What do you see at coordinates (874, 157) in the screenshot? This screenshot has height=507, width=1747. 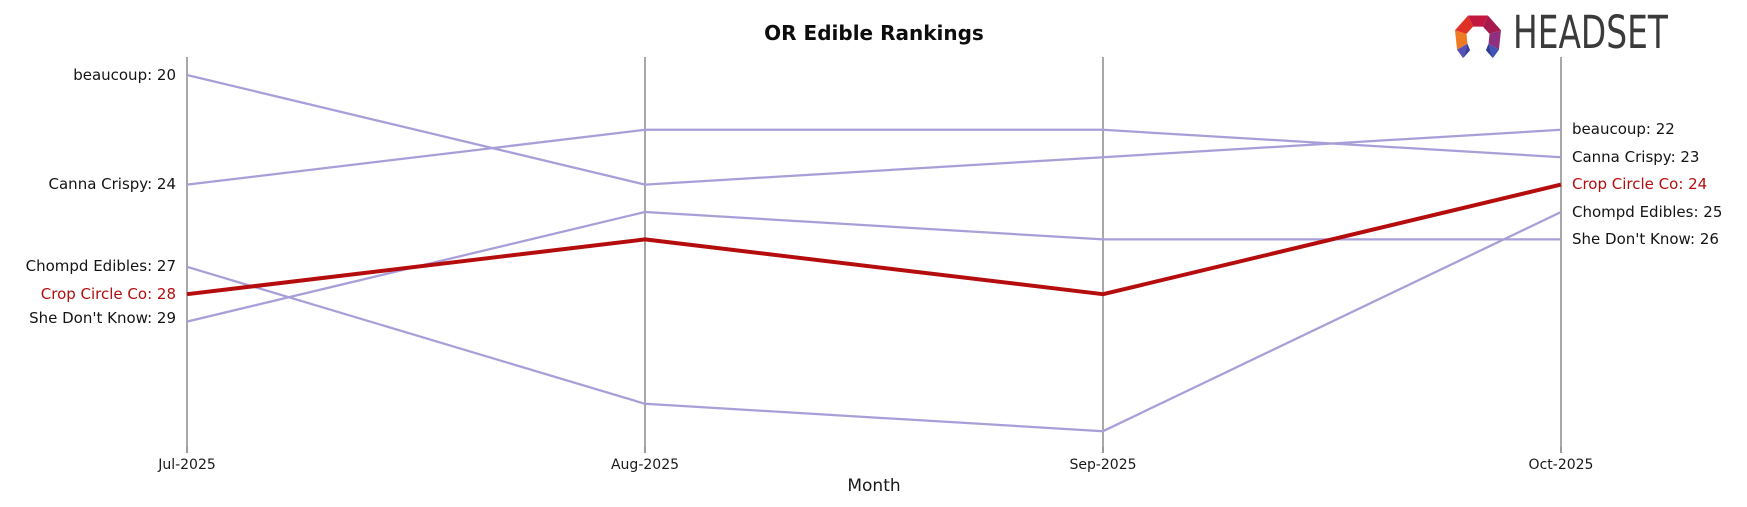 I see `series-line-canna-crispy` at bounding box center [874, 157].